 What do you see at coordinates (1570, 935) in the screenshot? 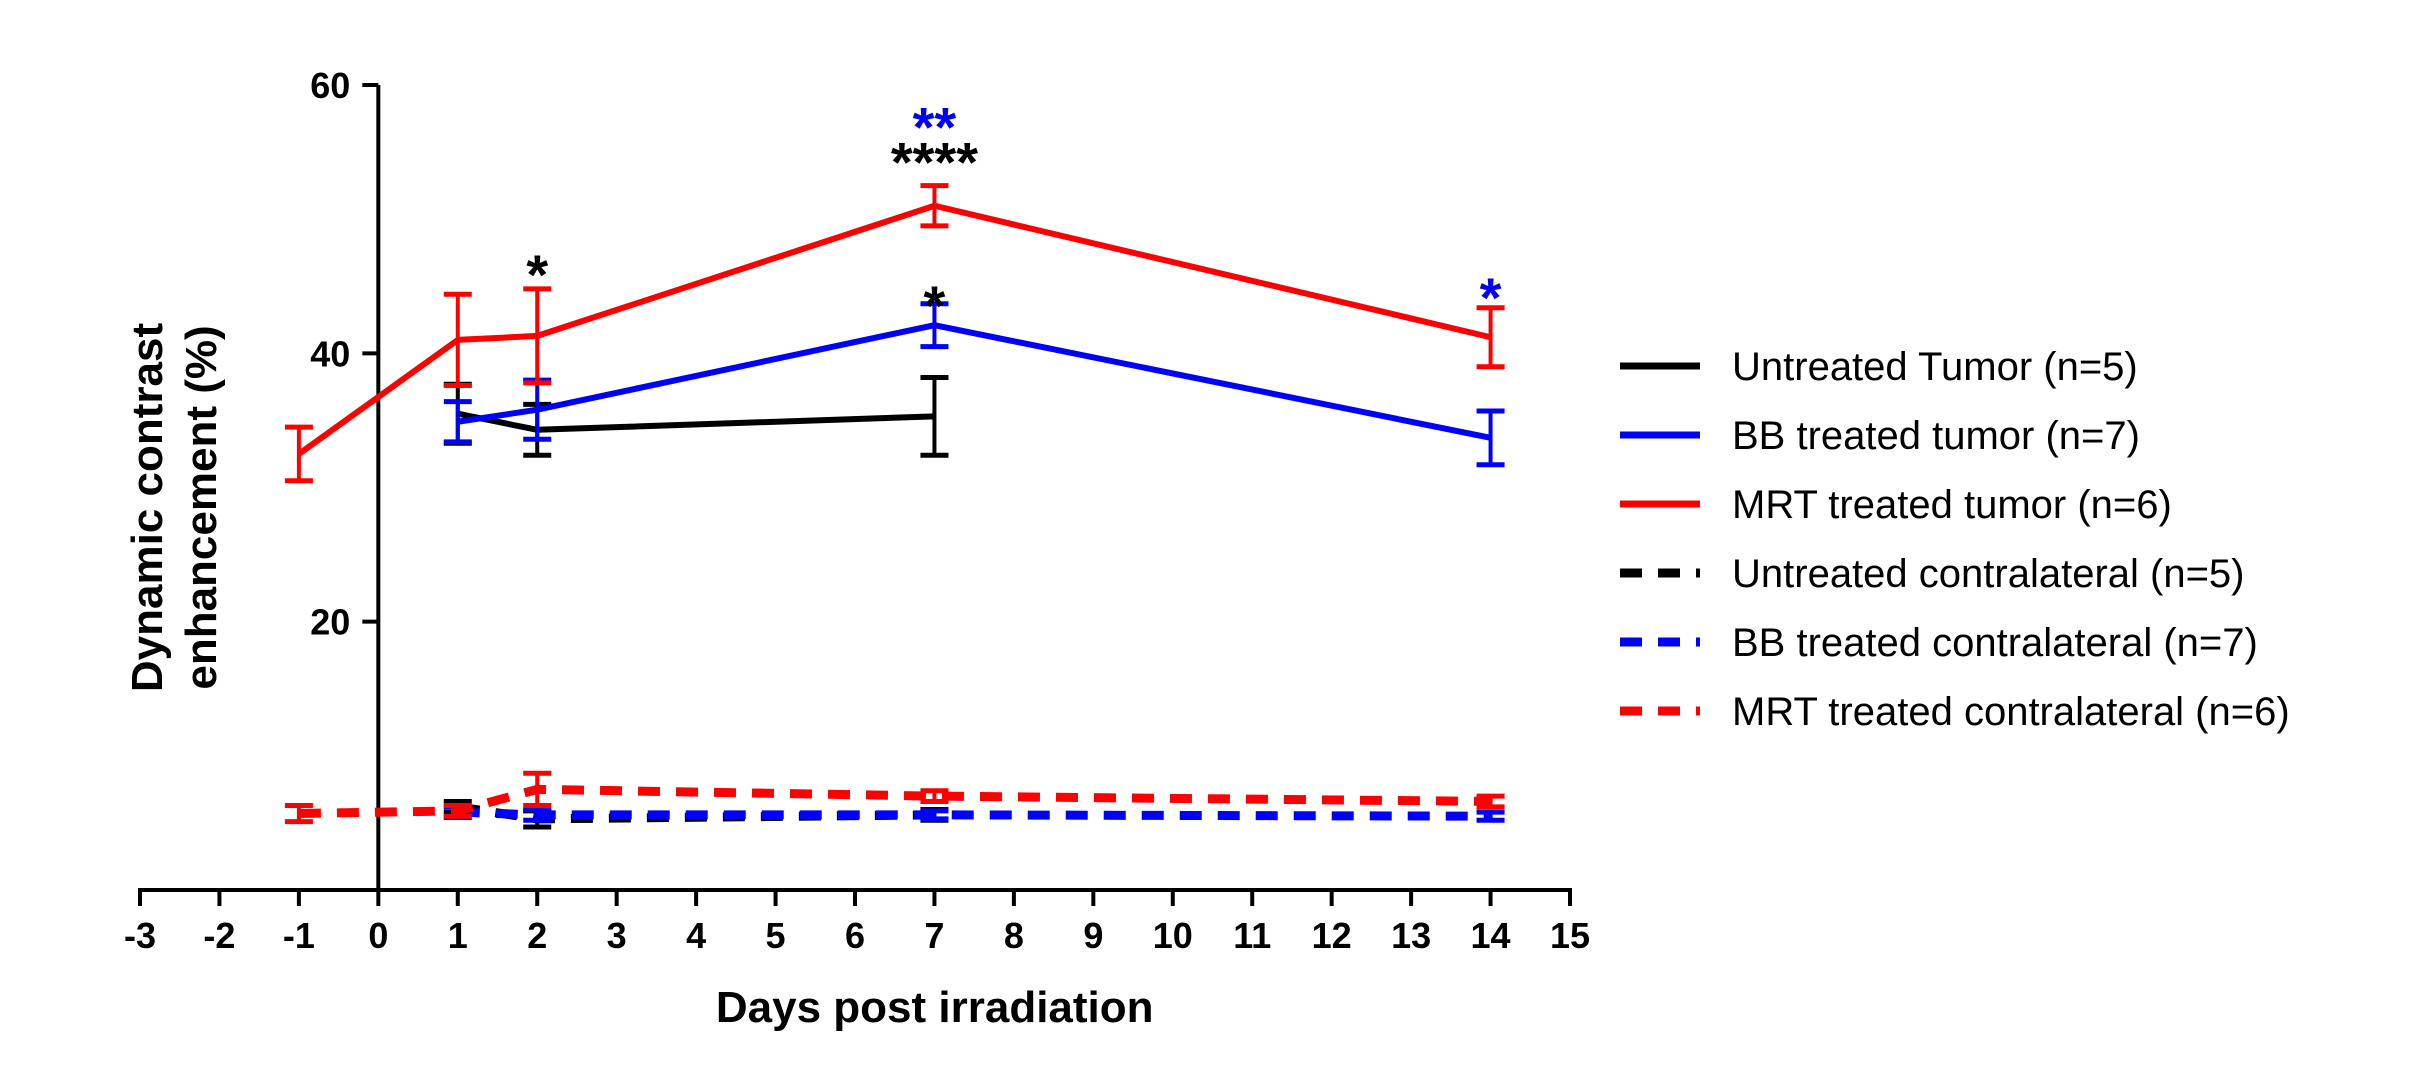
I see `x-tick-label: 15` at bounding box center [1570, 935].